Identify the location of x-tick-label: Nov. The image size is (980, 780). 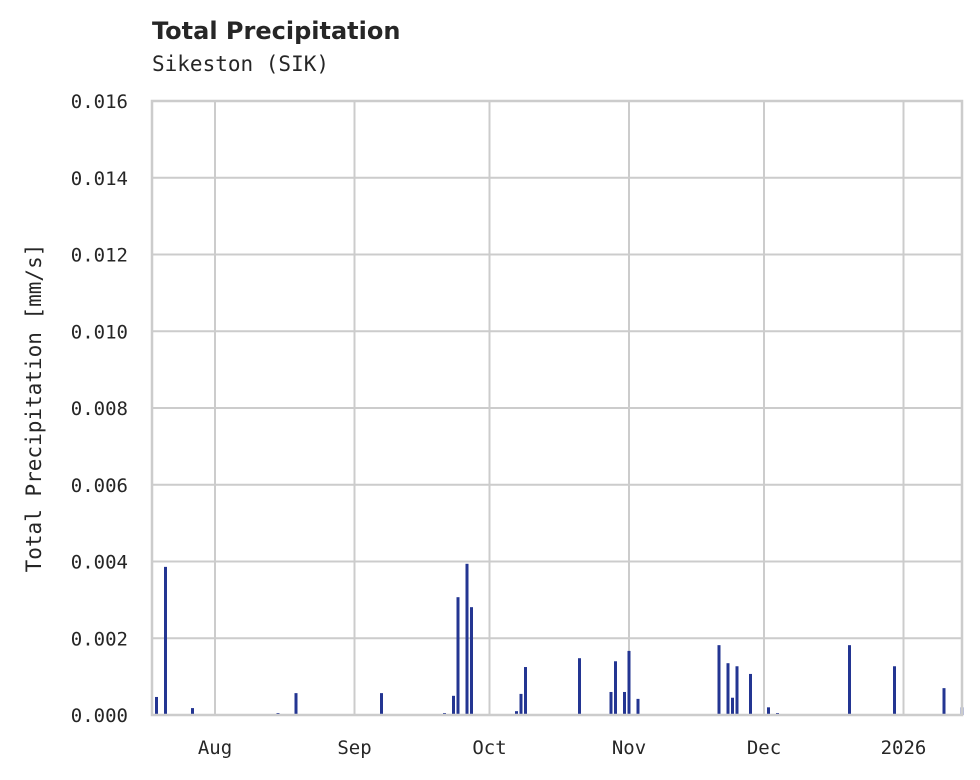
(629, 748).